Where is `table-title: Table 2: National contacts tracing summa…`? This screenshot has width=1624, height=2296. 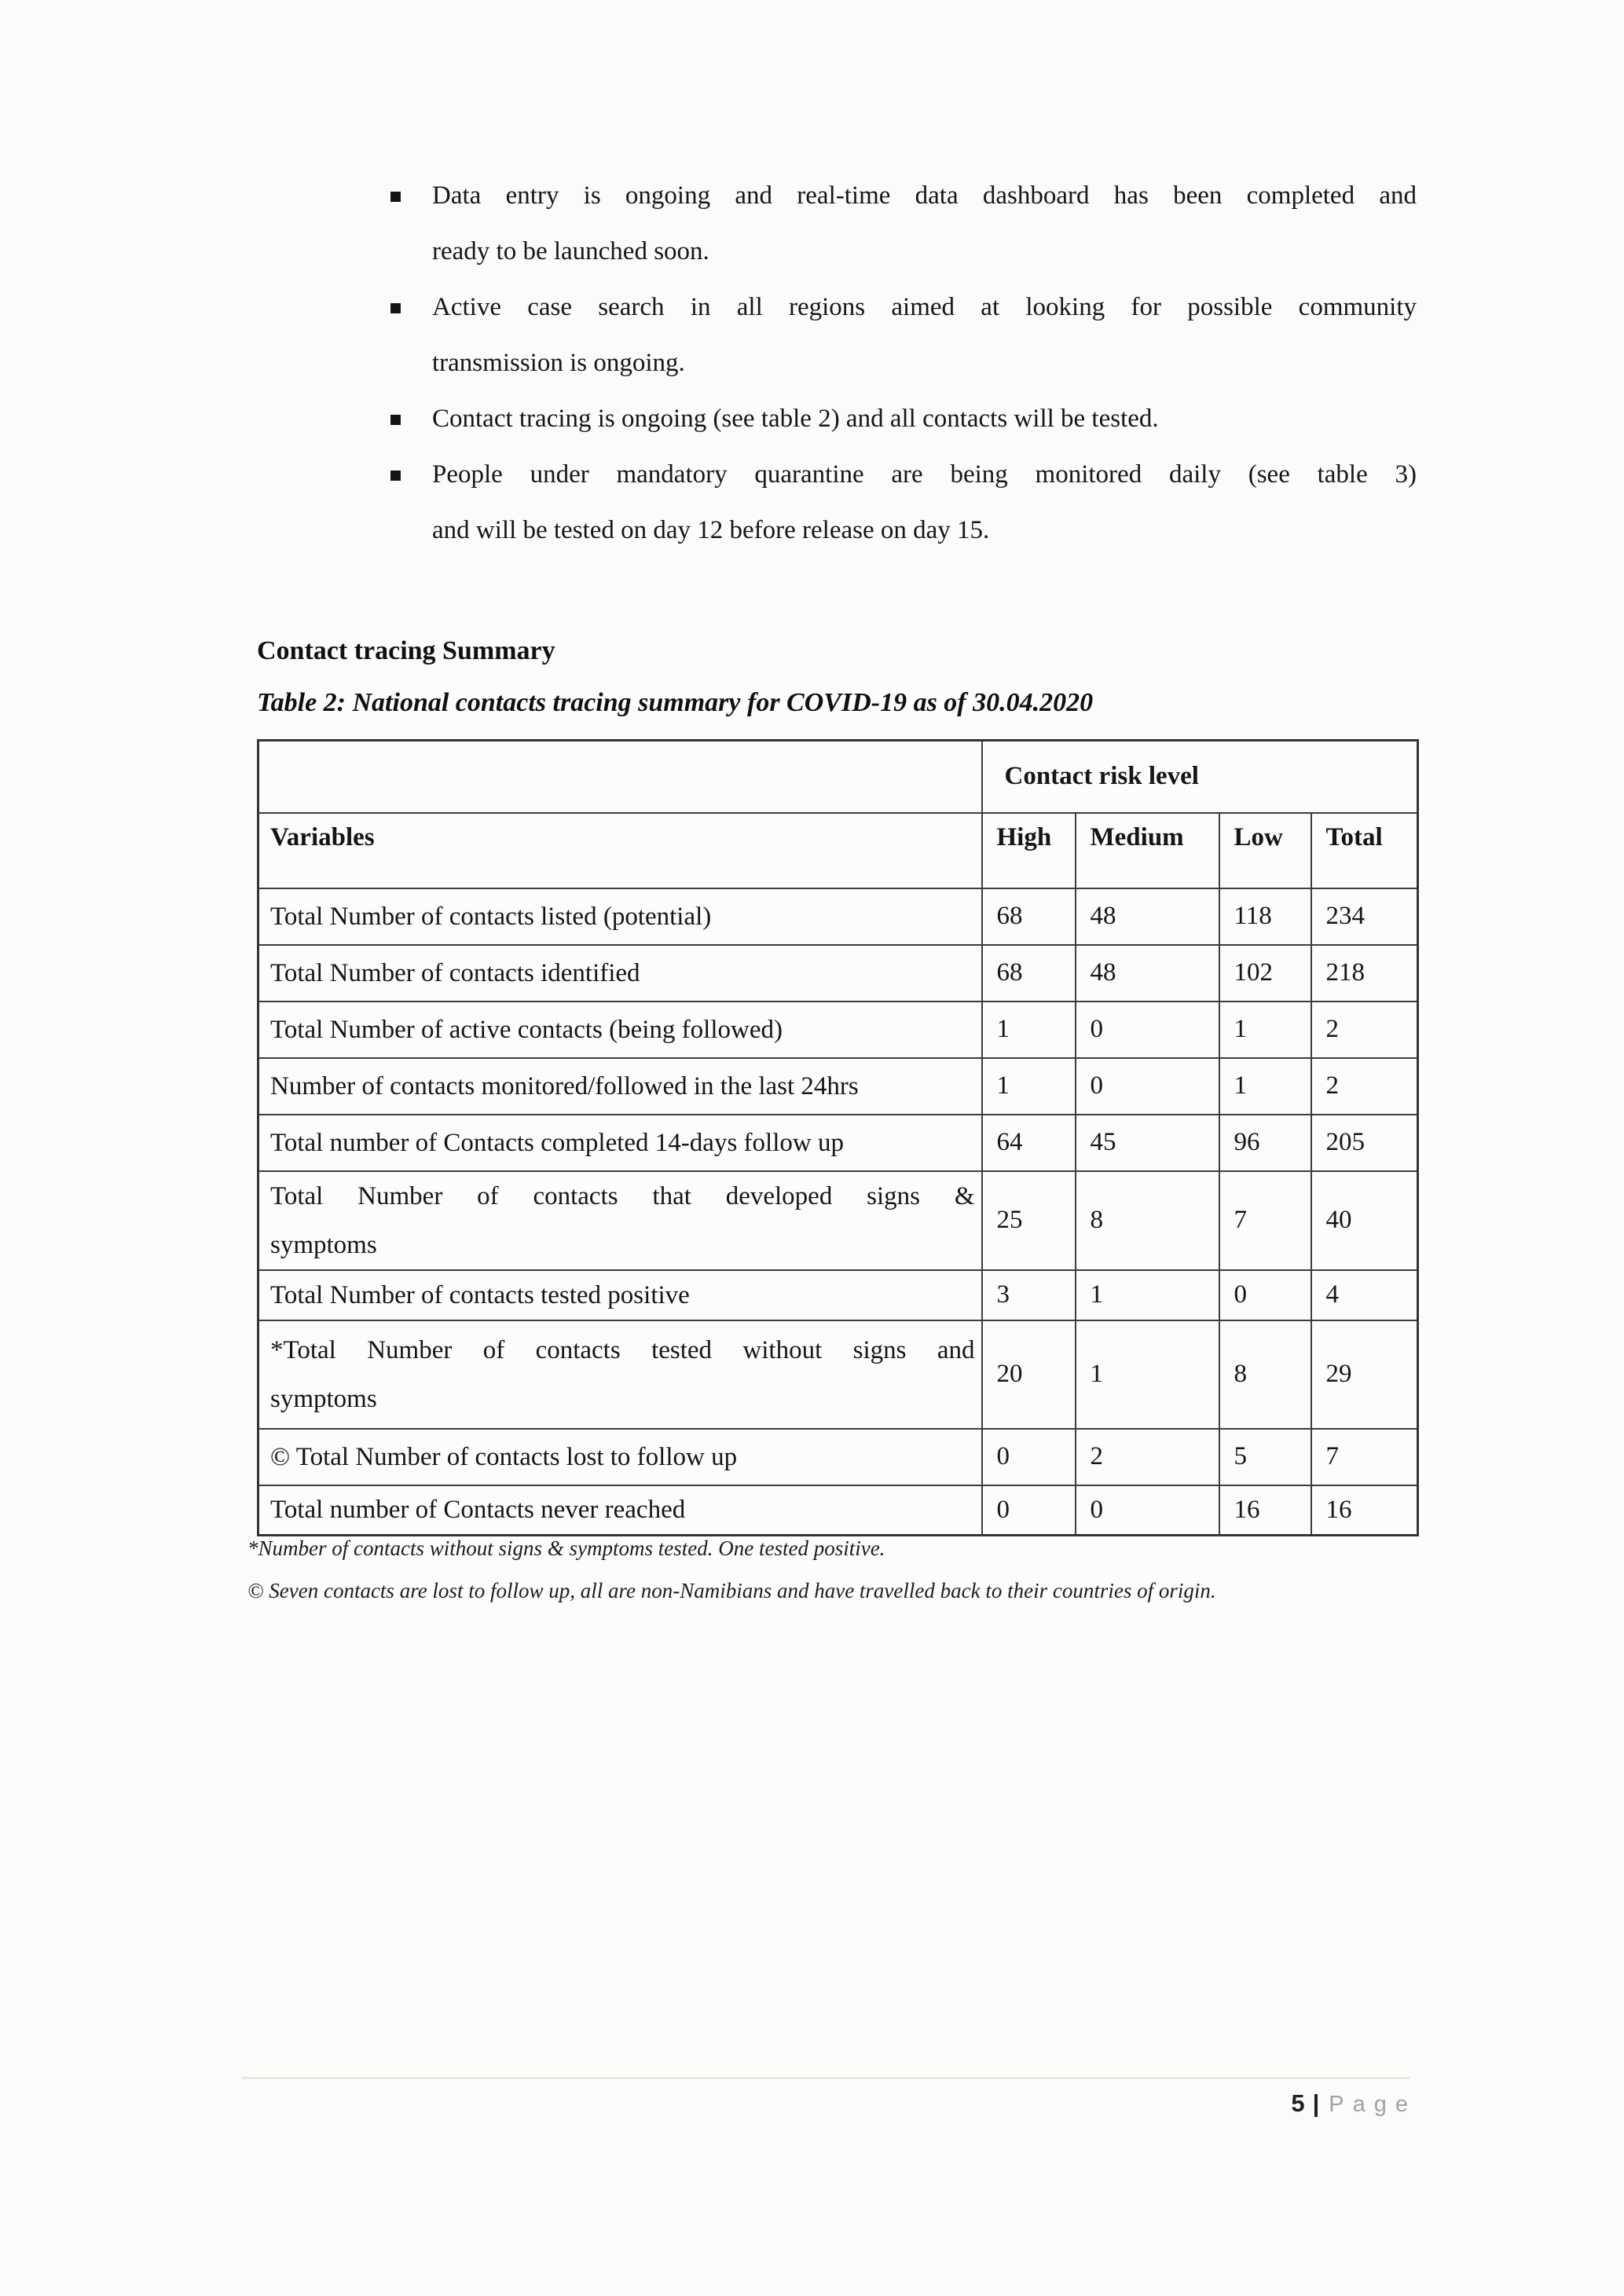
table-title: Table 2: National contacts tracing summa… is located at coordinates (676, 702).